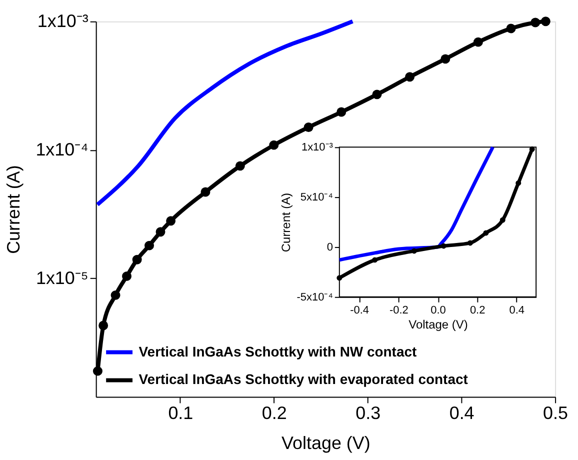  I want to click on y-tick-label: 0, so click(329, 247).